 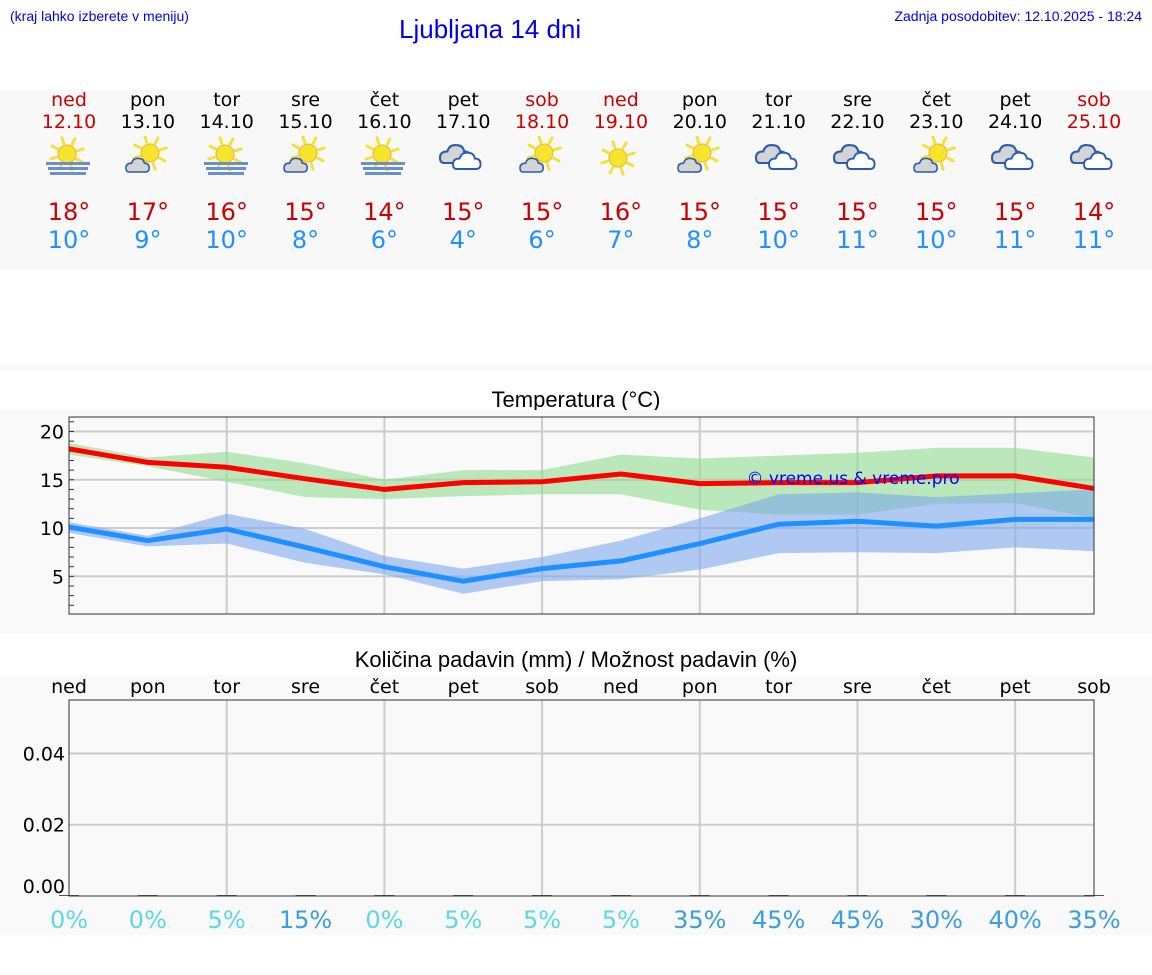 What do you see at coordinates (1093, 920) in the screenshot?
I see `precipitation-probability: 35%` at bounding box center [1093, 920].